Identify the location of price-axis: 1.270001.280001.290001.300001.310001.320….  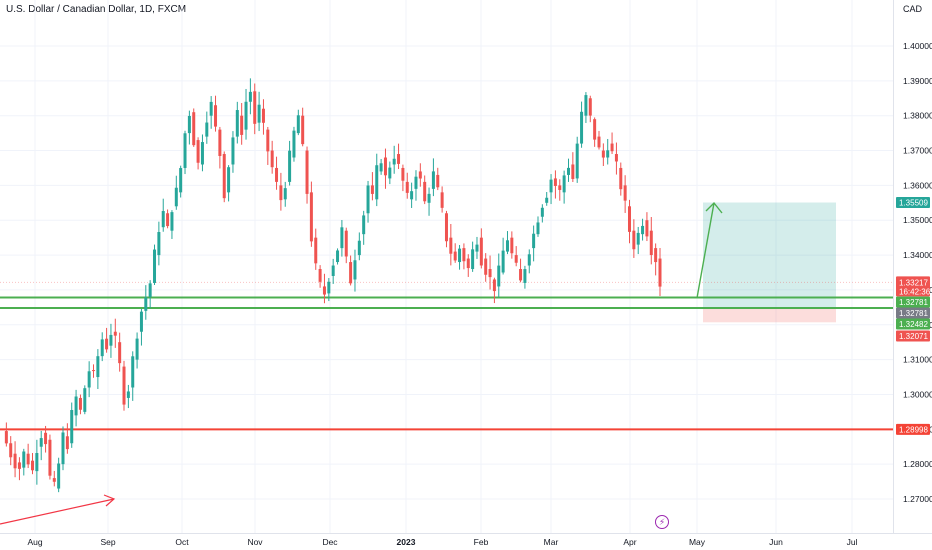
(912, 267).